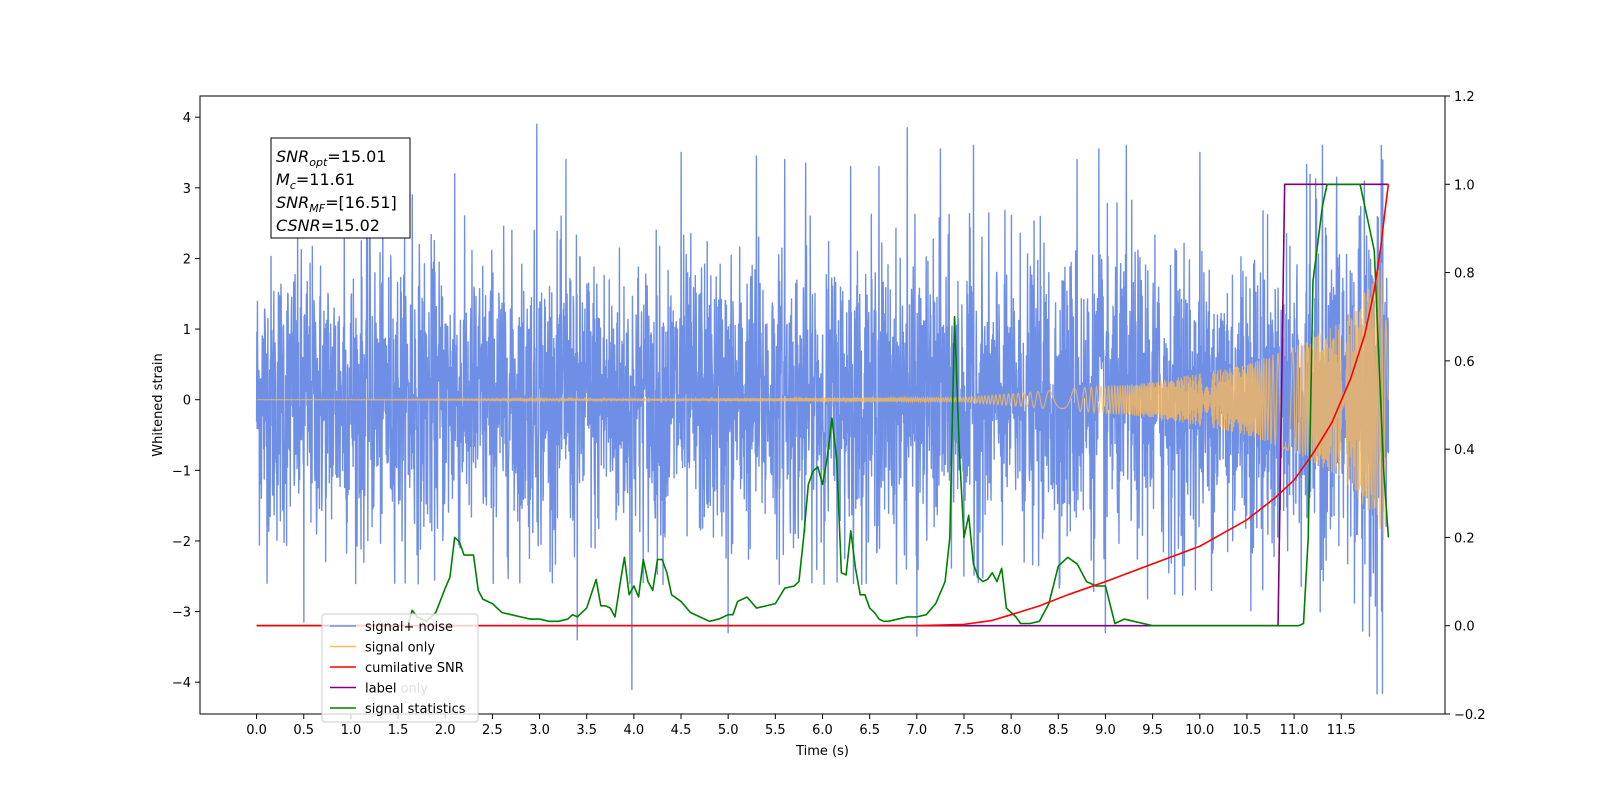 The height and width of the screenshot is (800, 1600). Describe the element at coordinates (822, 730) in the screenshot. I see `x-tick-label: 6.0` at that location.